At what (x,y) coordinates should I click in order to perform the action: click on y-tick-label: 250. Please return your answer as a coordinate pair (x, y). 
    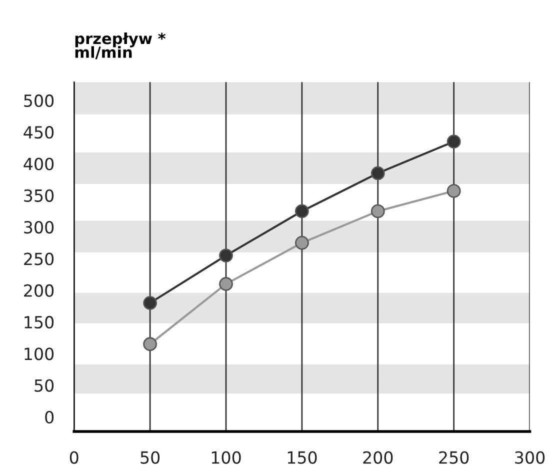
    Looking at the image, I should click on (39, 259).